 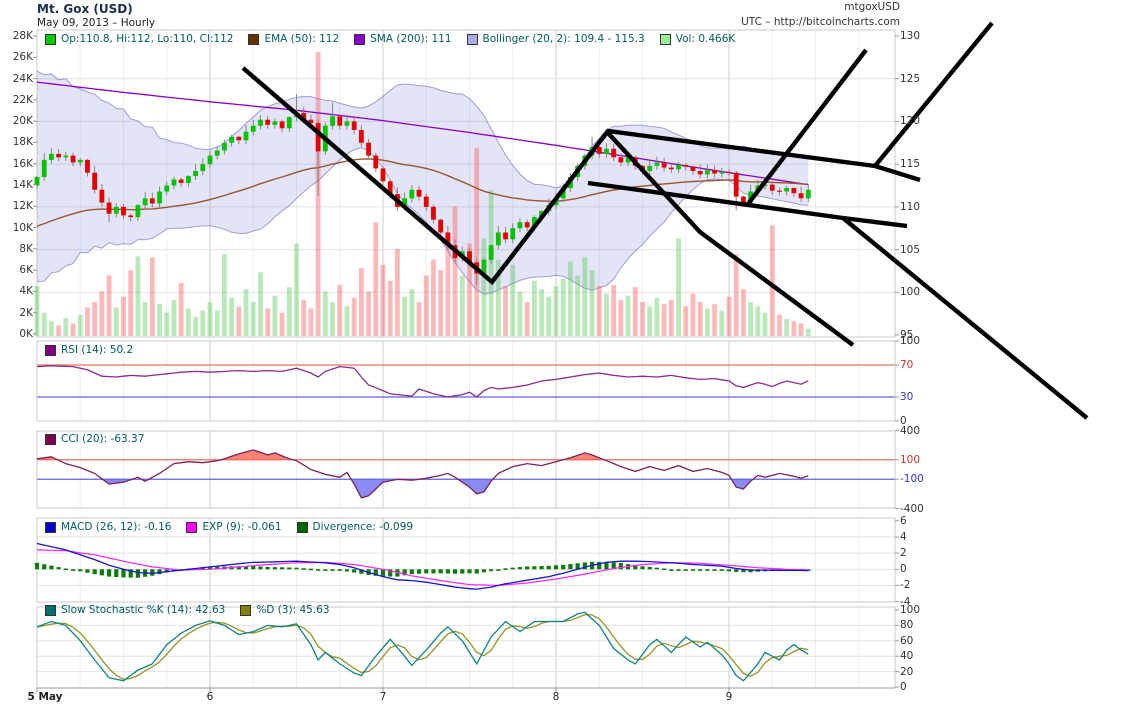 I want to click on legend-label: Op:110.8, Hi:112, Lo:110, Cl:112, so click(x=147, y=39).